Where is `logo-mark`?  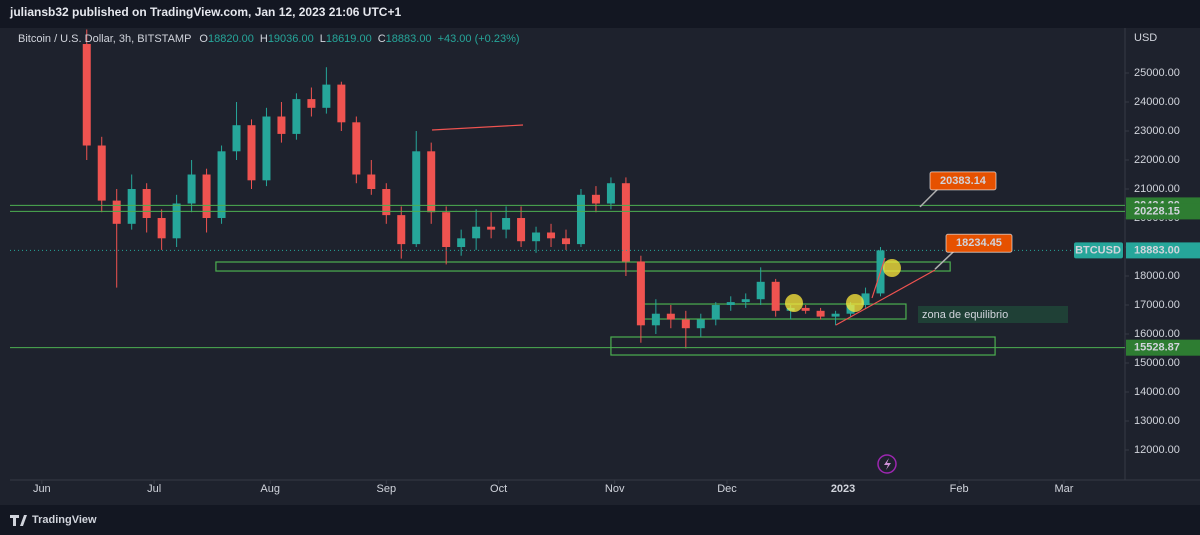 logo-mark is located at coordinates (18, 520).